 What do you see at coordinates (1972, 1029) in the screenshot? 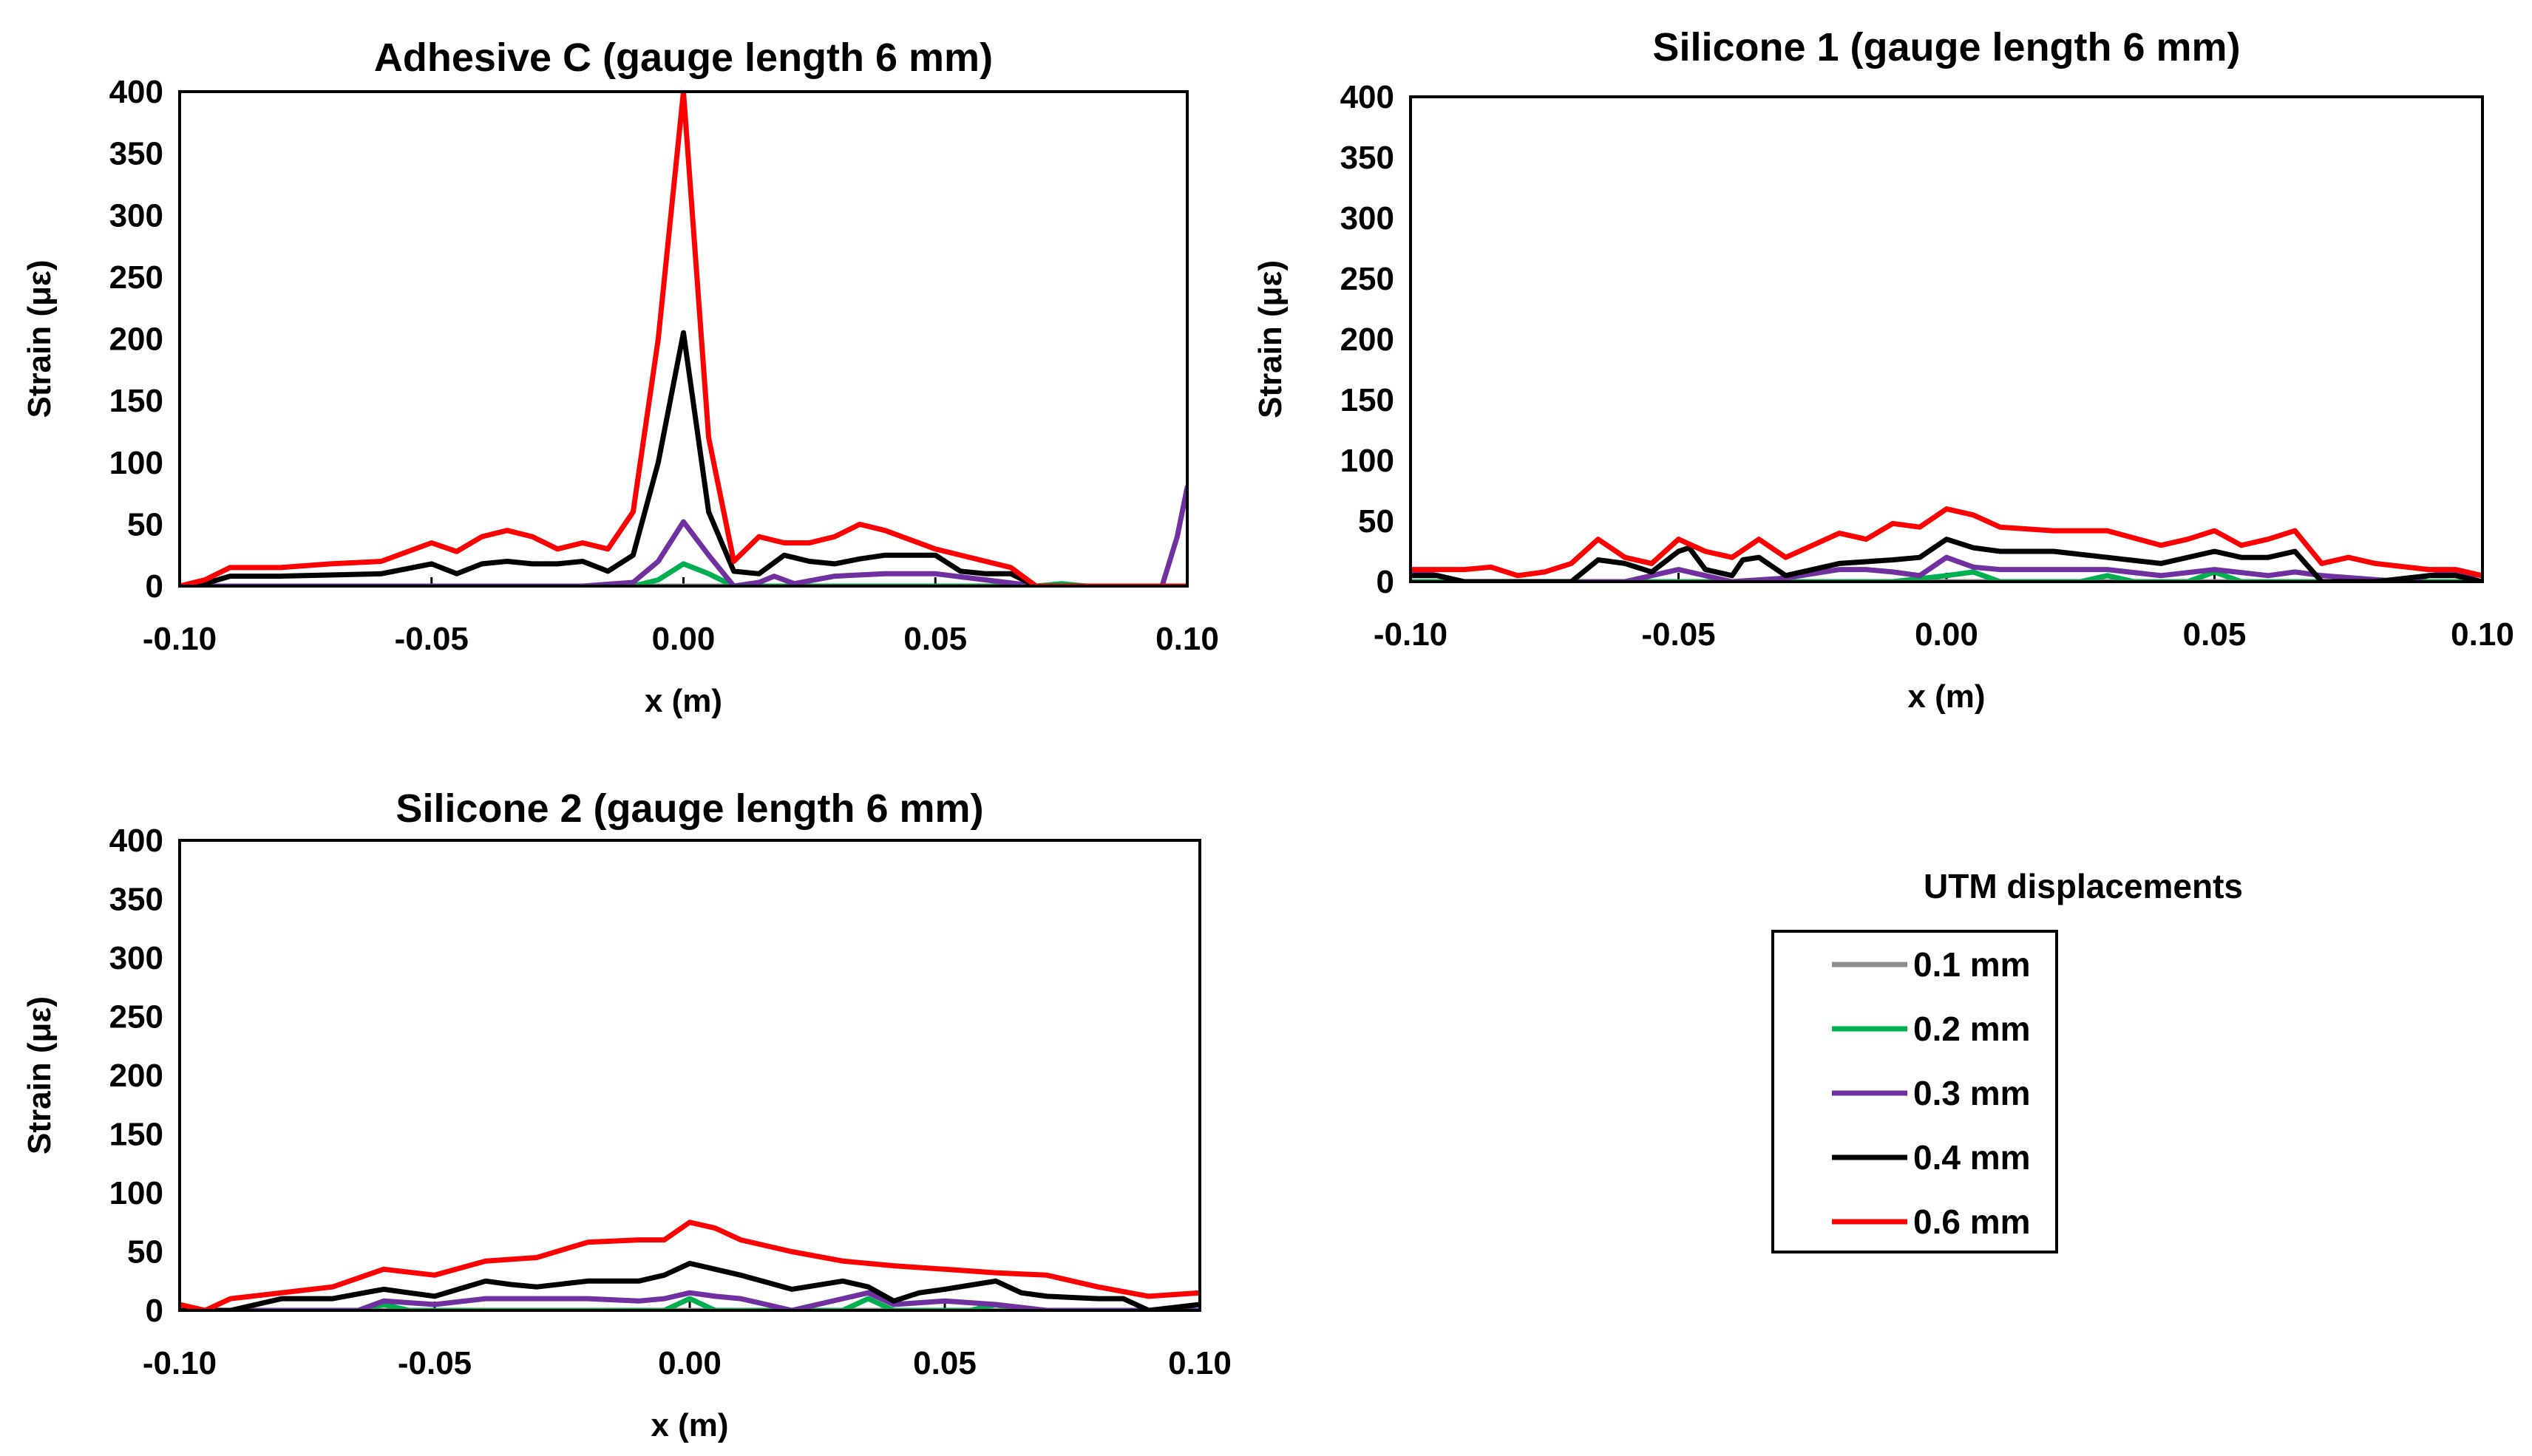
I see `legend-label: 0.2 mm` at bounding box center [1972, 1029].